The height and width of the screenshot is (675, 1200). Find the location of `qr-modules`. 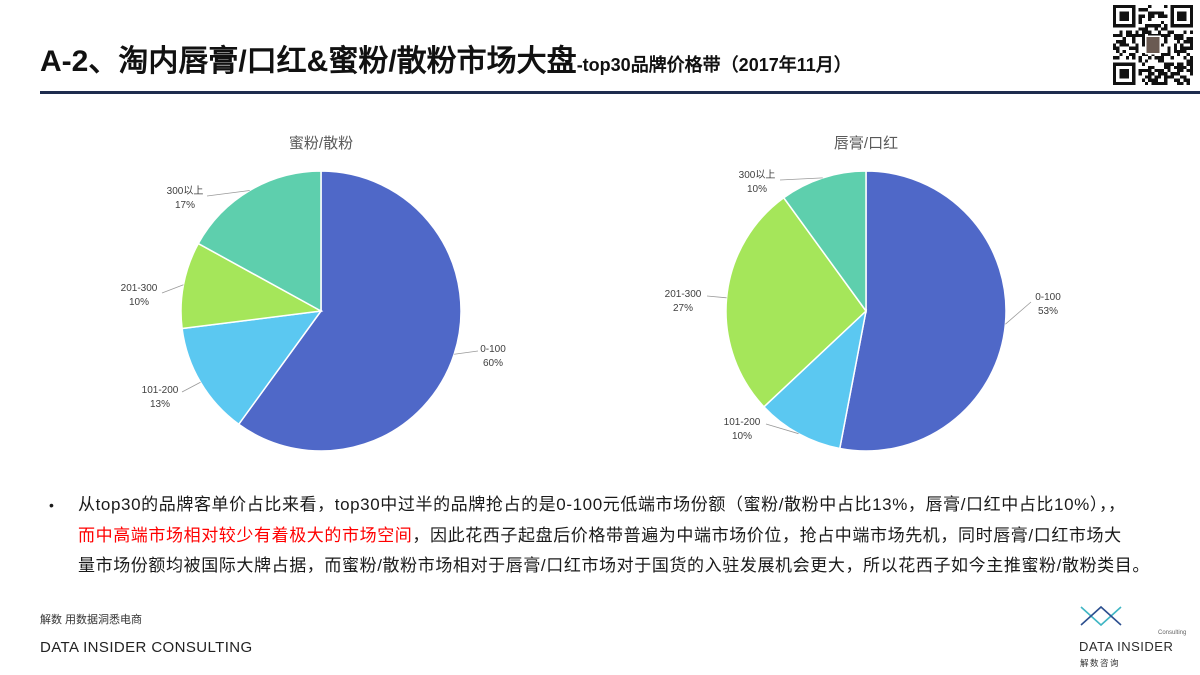

qr-modules is located at coordinates (1153, 45).